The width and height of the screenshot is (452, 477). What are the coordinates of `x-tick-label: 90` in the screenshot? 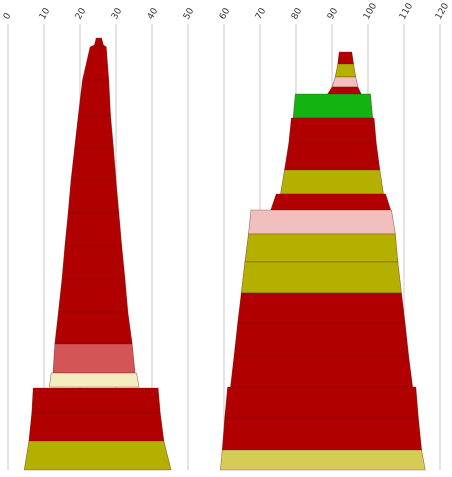 It's located at (333, 13).